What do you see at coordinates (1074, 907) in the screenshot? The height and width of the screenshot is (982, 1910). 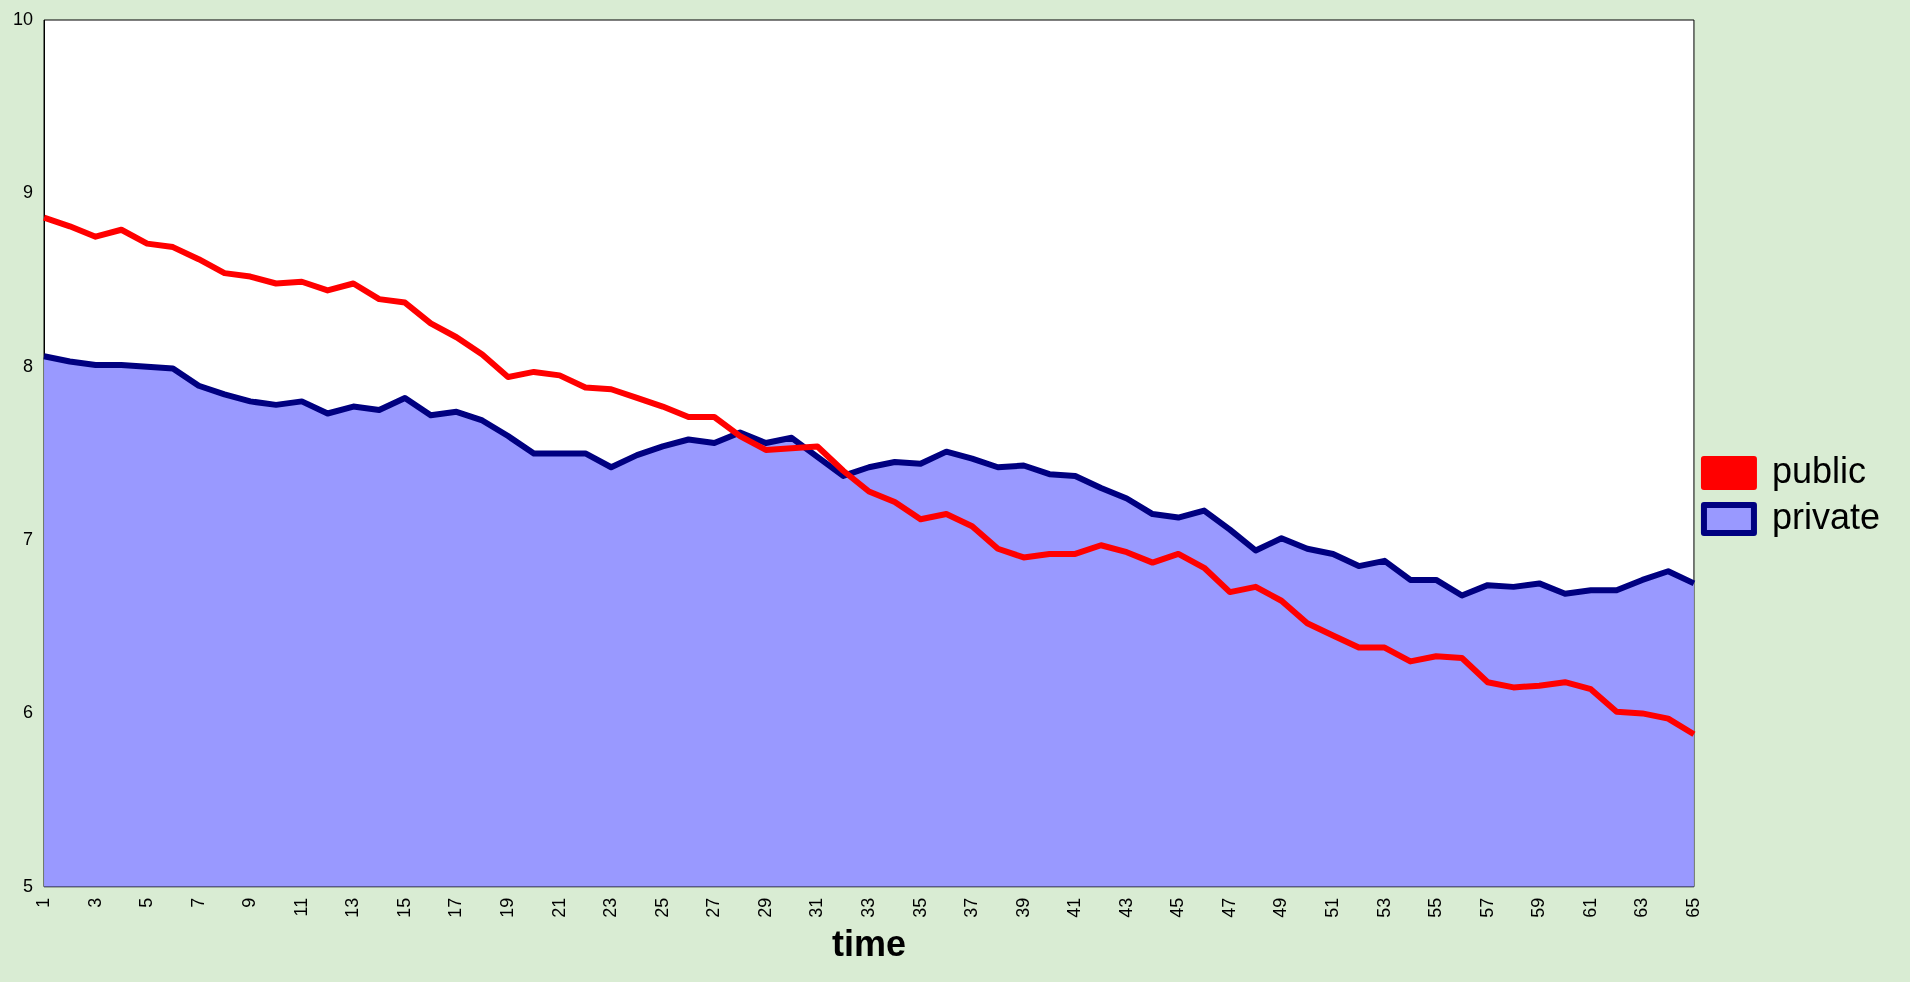 I see `x-tick-label: 41` at bounding box center [1074, 907].